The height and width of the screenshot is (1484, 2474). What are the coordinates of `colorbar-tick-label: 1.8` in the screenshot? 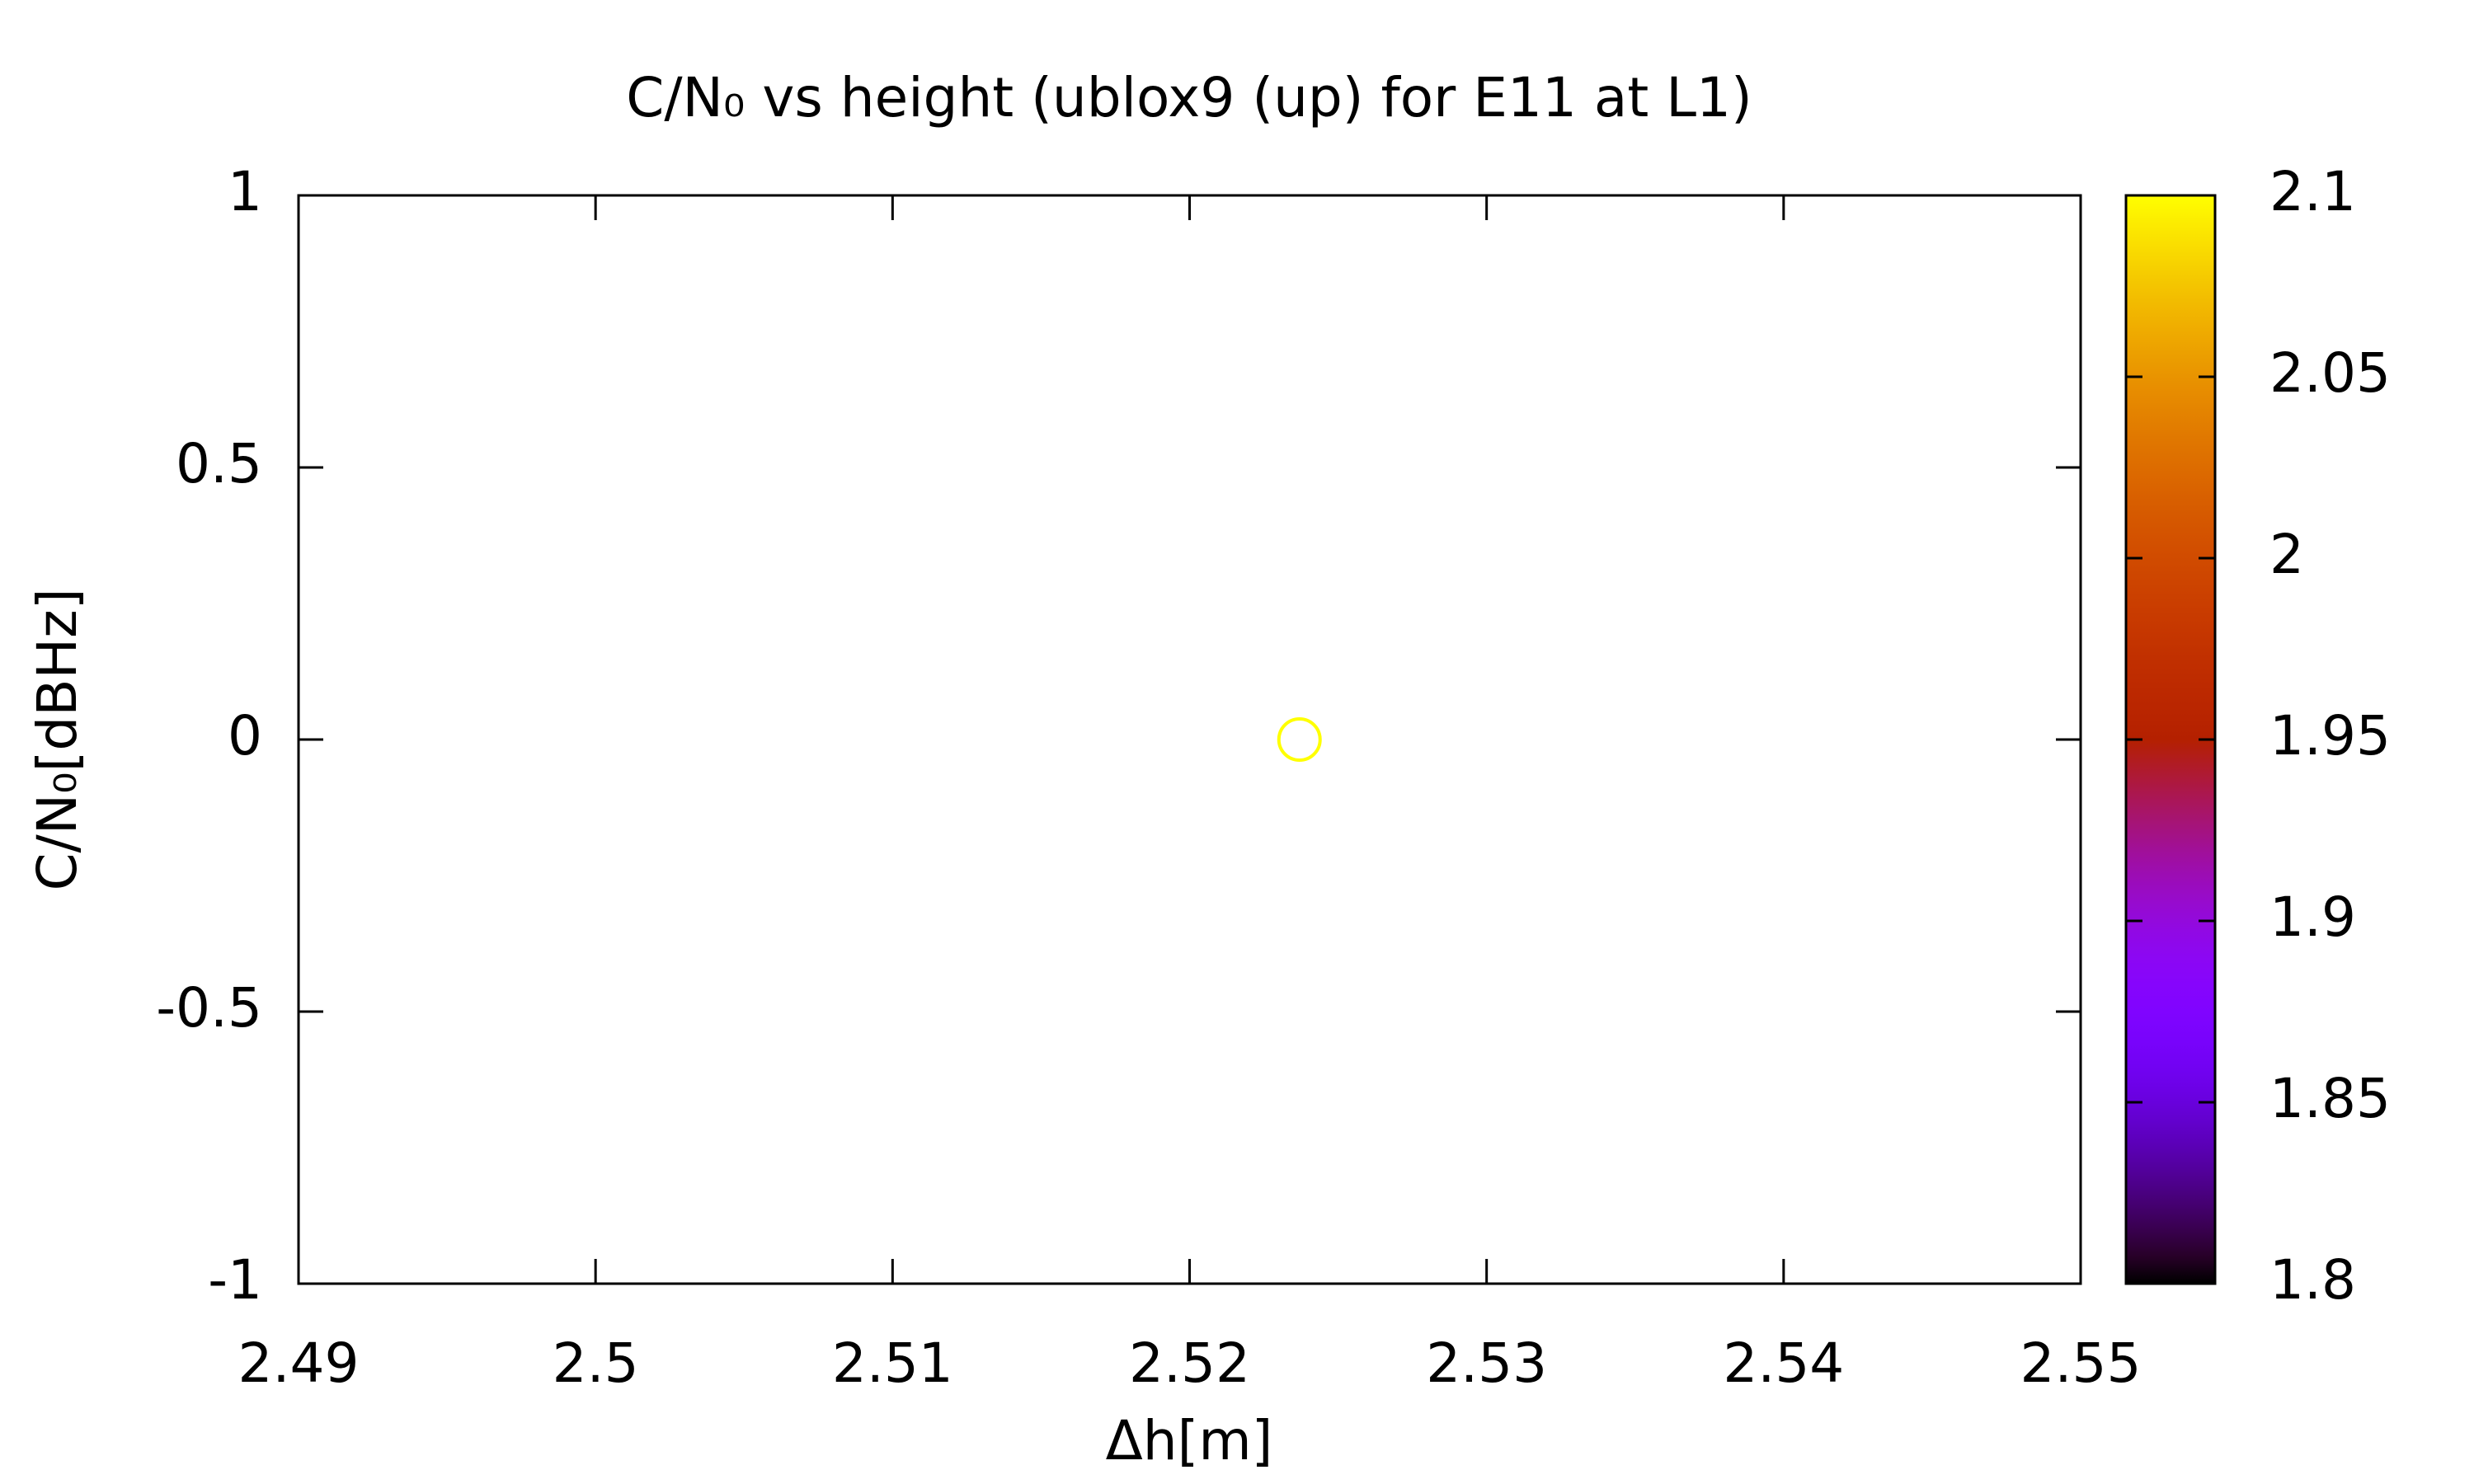 It's located at (2312, 1280).